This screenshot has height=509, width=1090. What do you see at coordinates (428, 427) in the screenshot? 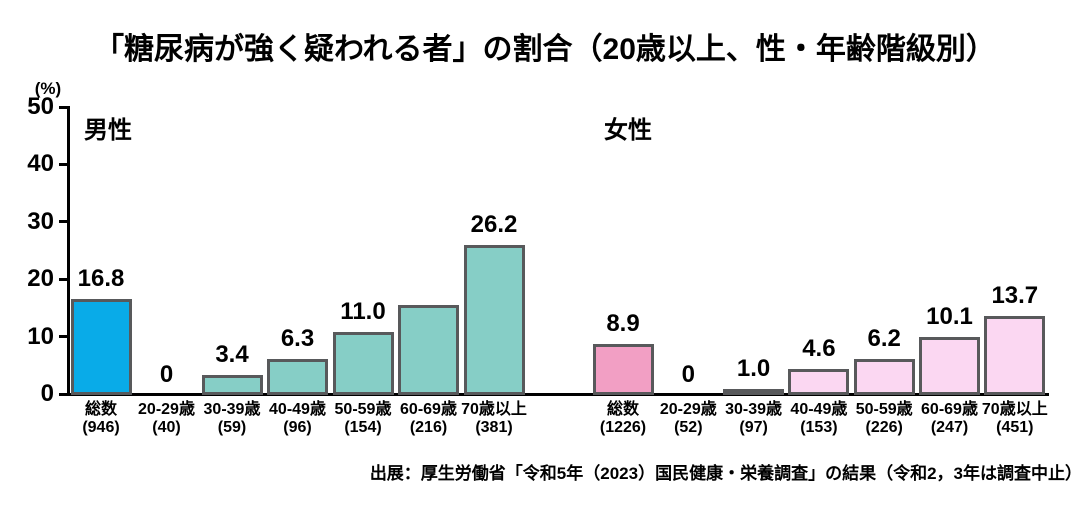
I see `category-sample-size: (216)` at bounding box center [428, 427].